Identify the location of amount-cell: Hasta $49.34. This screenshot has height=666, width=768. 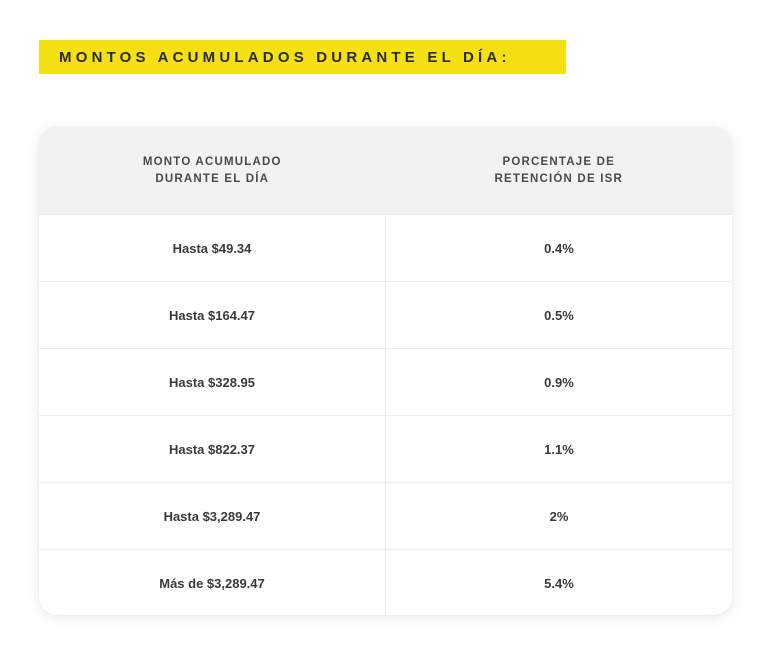
(212, 248).